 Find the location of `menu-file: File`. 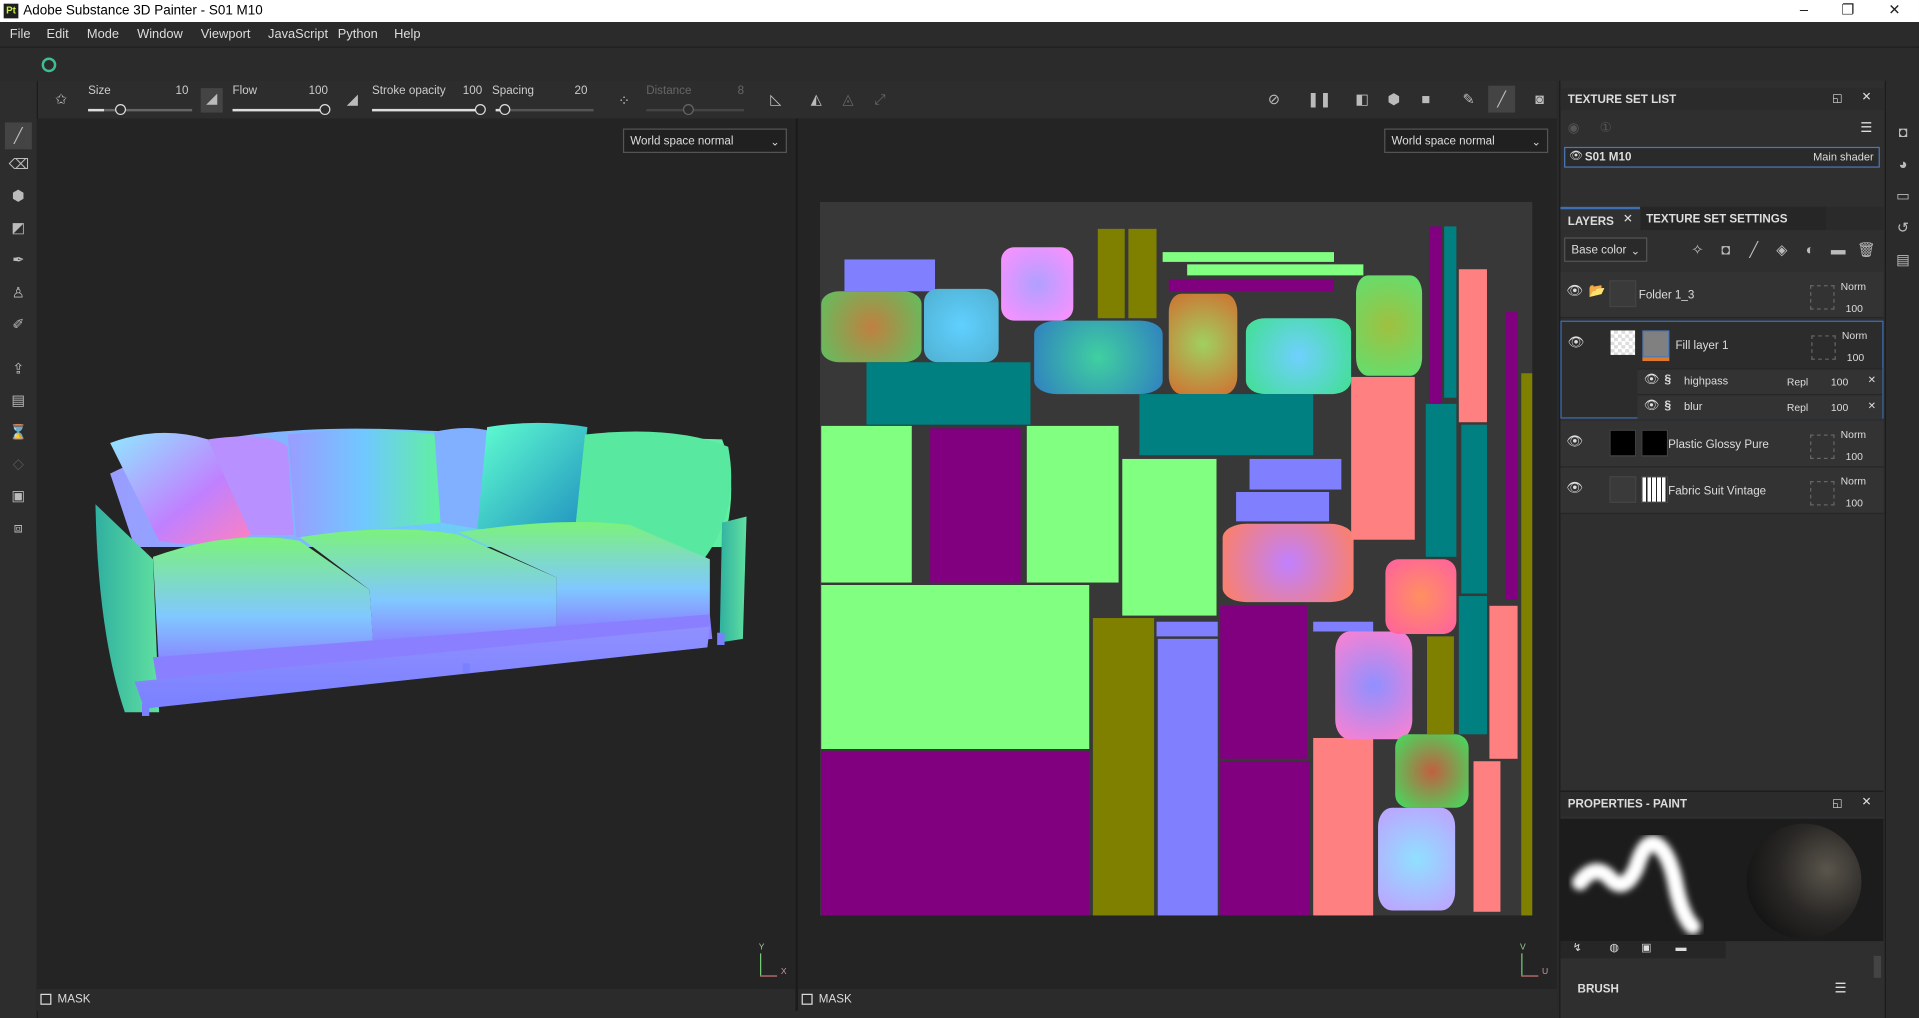

menu-file: File is located at coordinates (20, 34).